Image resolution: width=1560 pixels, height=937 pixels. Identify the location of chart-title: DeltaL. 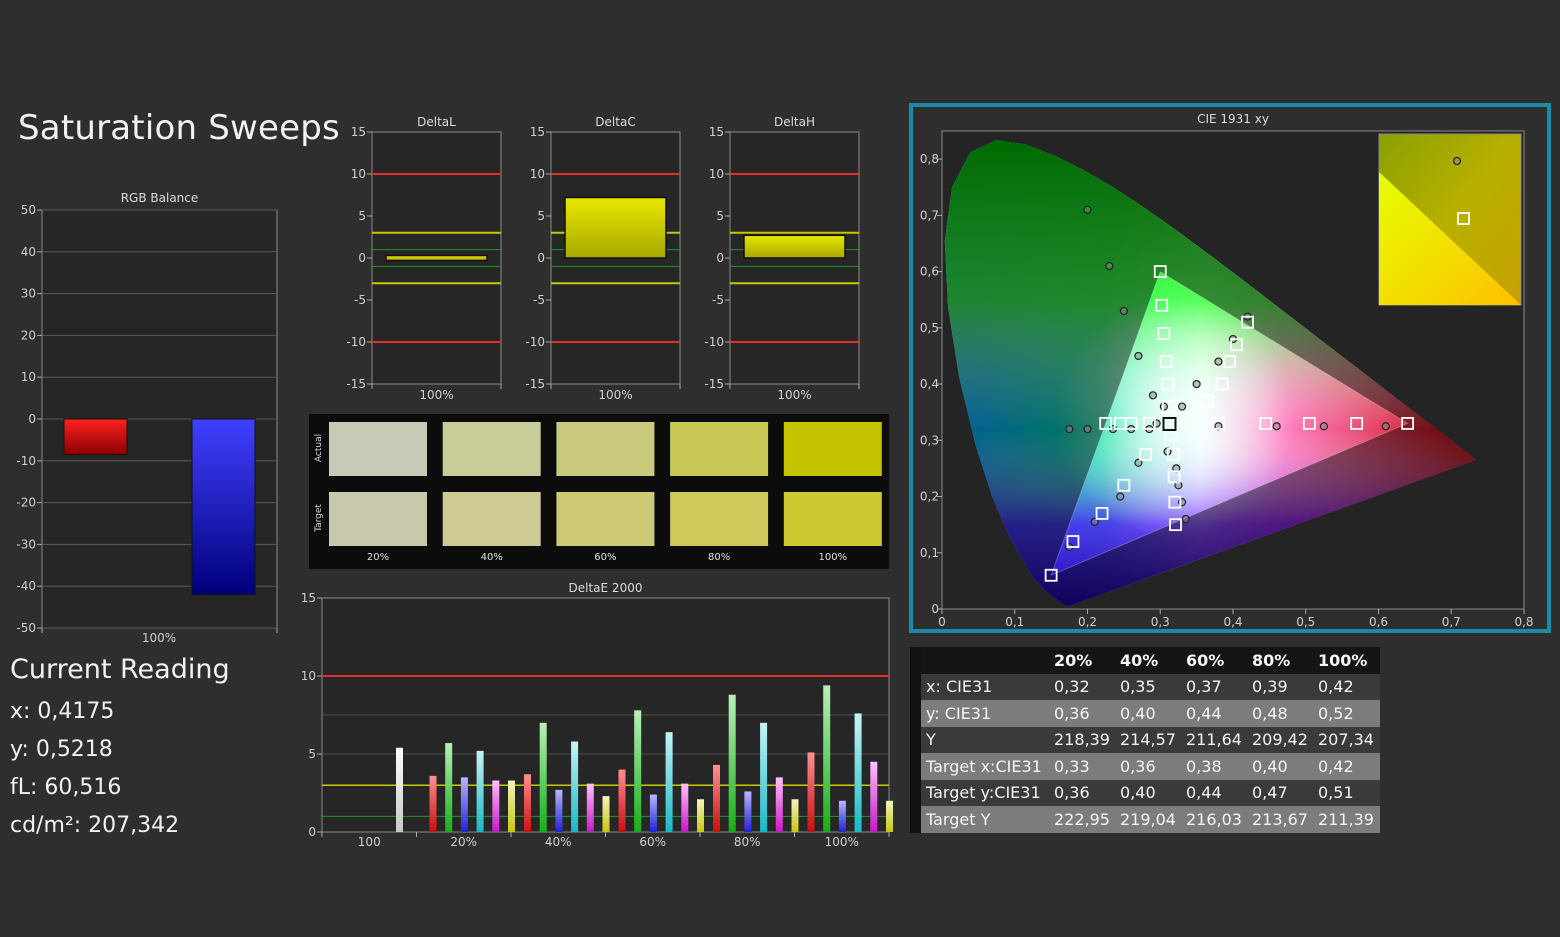
(436, 122).